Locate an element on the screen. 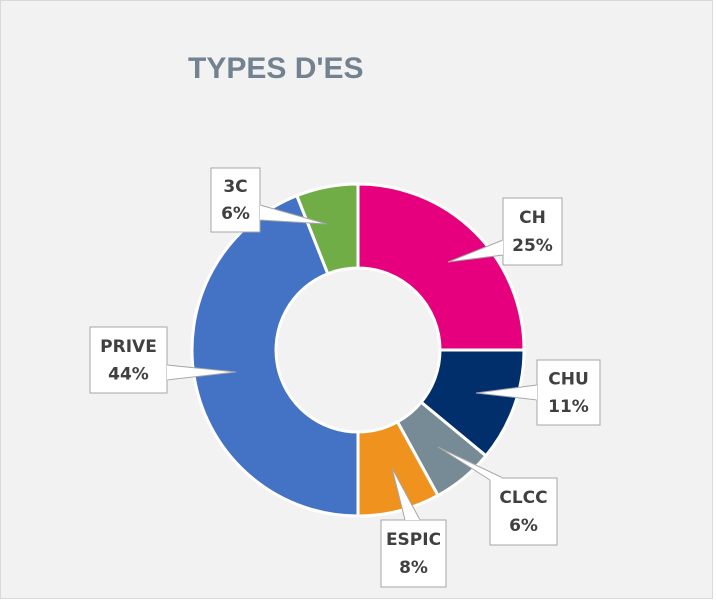 This screenshot has width=716, height=600. data-label-category: PRIVE is located at coordinates (128, 347).